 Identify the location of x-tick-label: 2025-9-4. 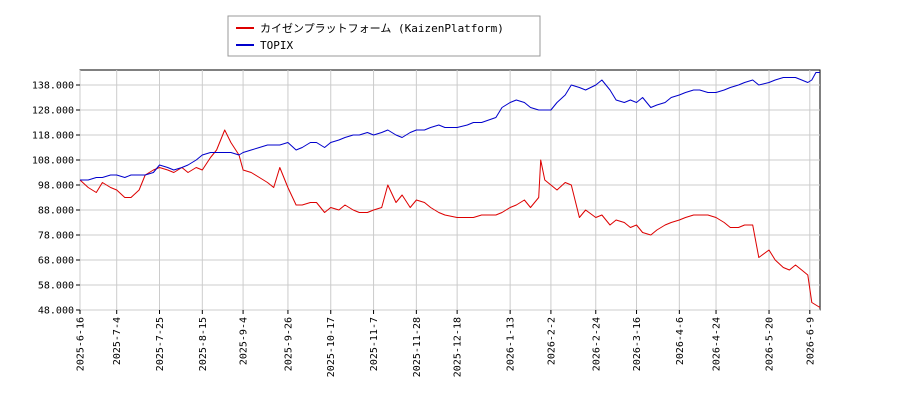
(244, 341).